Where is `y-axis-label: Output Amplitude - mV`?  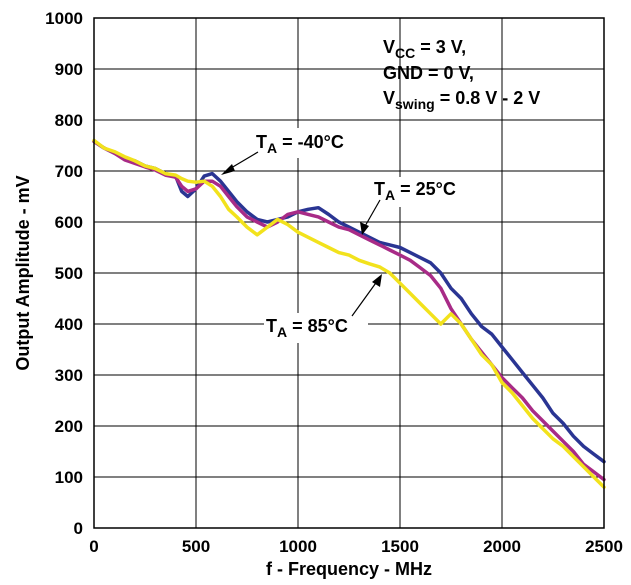
y-axis-label: Output Amplitude - mV is located at coordinates (23, 272).